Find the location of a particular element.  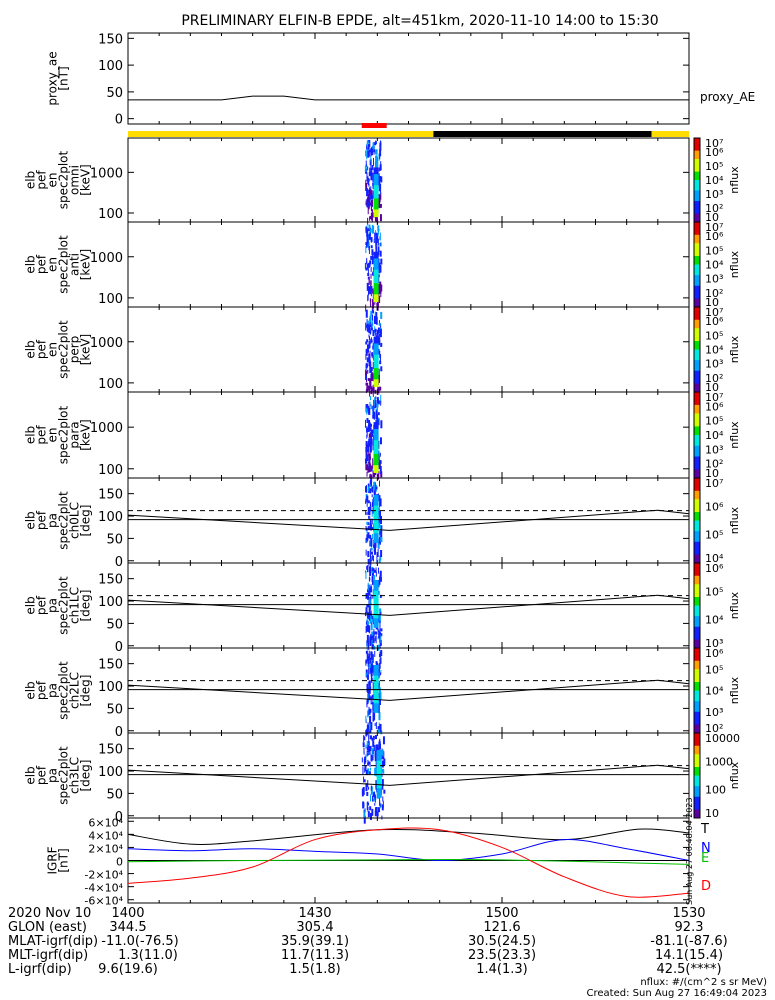

y-axis-label: [deg] is located at coordinates (86, 521).